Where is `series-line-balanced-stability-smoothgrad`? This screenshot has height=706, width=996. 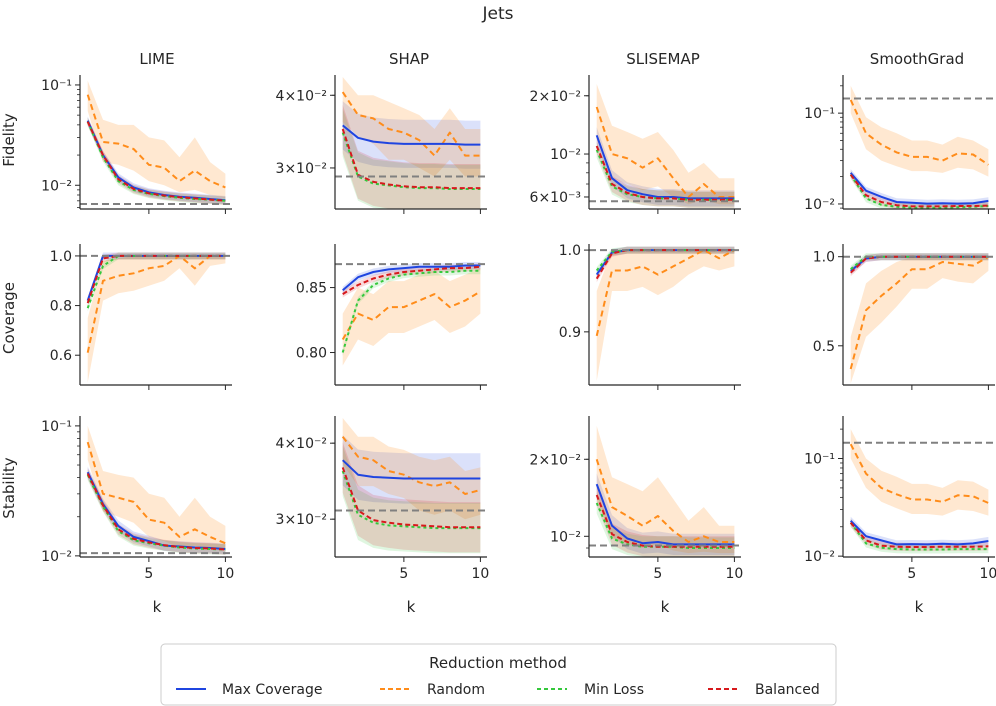
series-line-balanced-stability-smoothgrad is located at coordinates (919, 535).